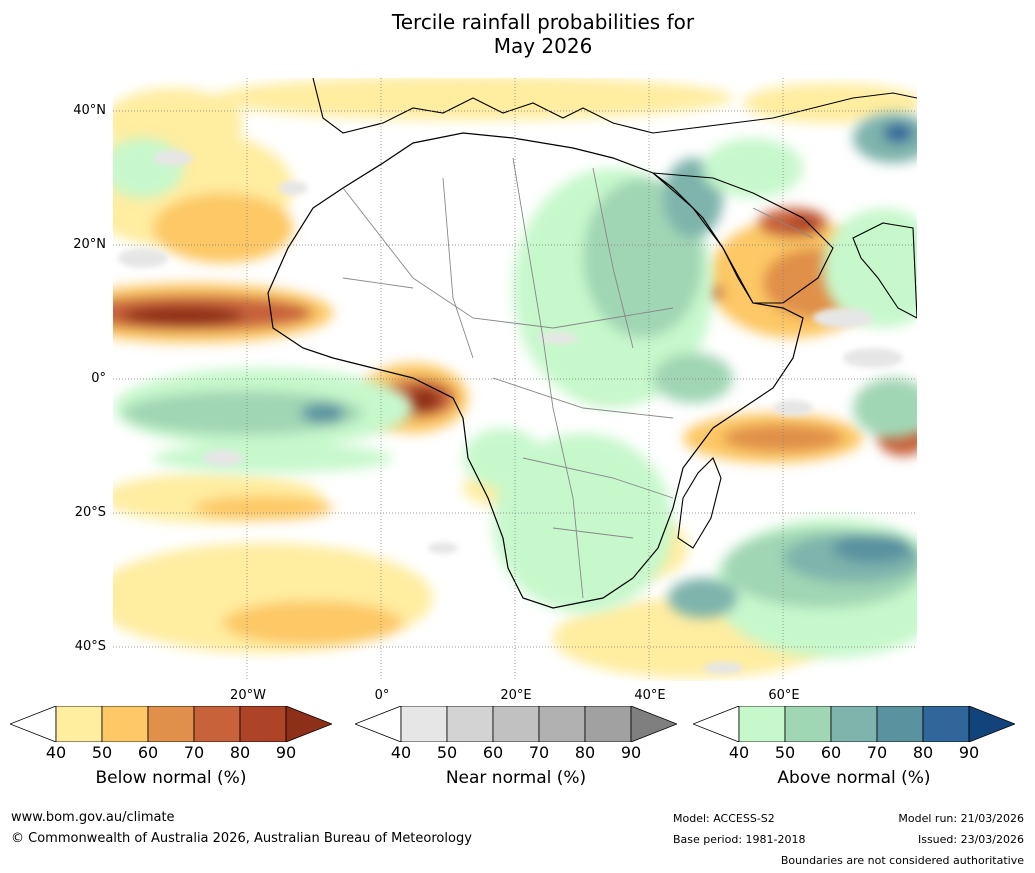  Describe the element at coordinates (877, 752) in the screenshot. I see `colorbar-above-tick-label: 70` at that location.